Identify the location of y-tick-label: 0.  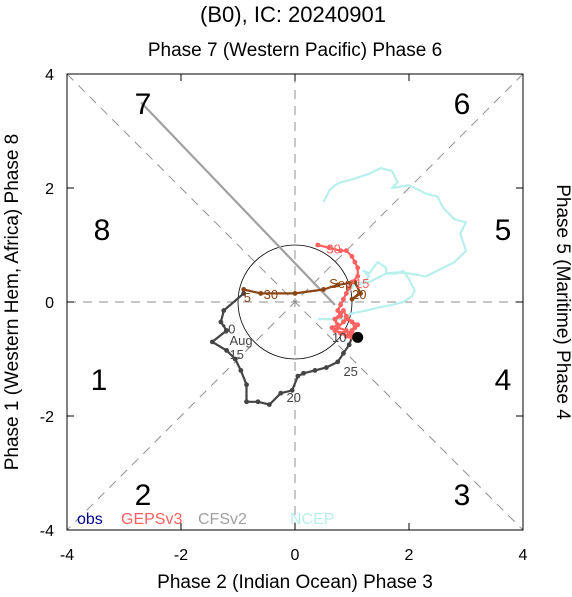
(49, 303).